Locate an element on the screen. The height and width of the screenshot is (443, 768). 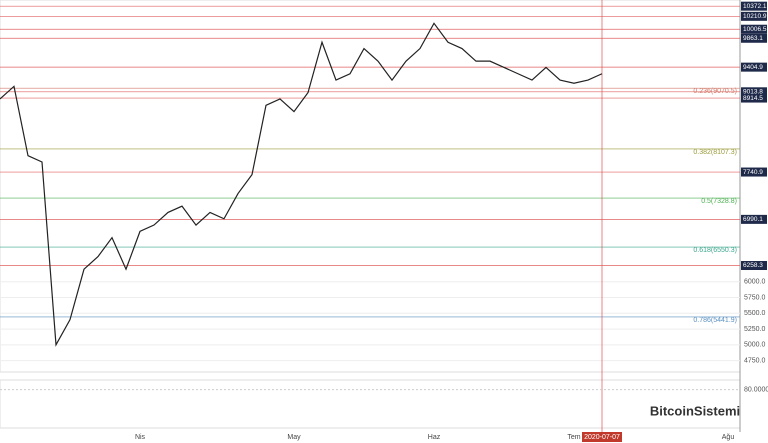
fib-label: 0.618(6550.3) is located at coordinates (715, 250).